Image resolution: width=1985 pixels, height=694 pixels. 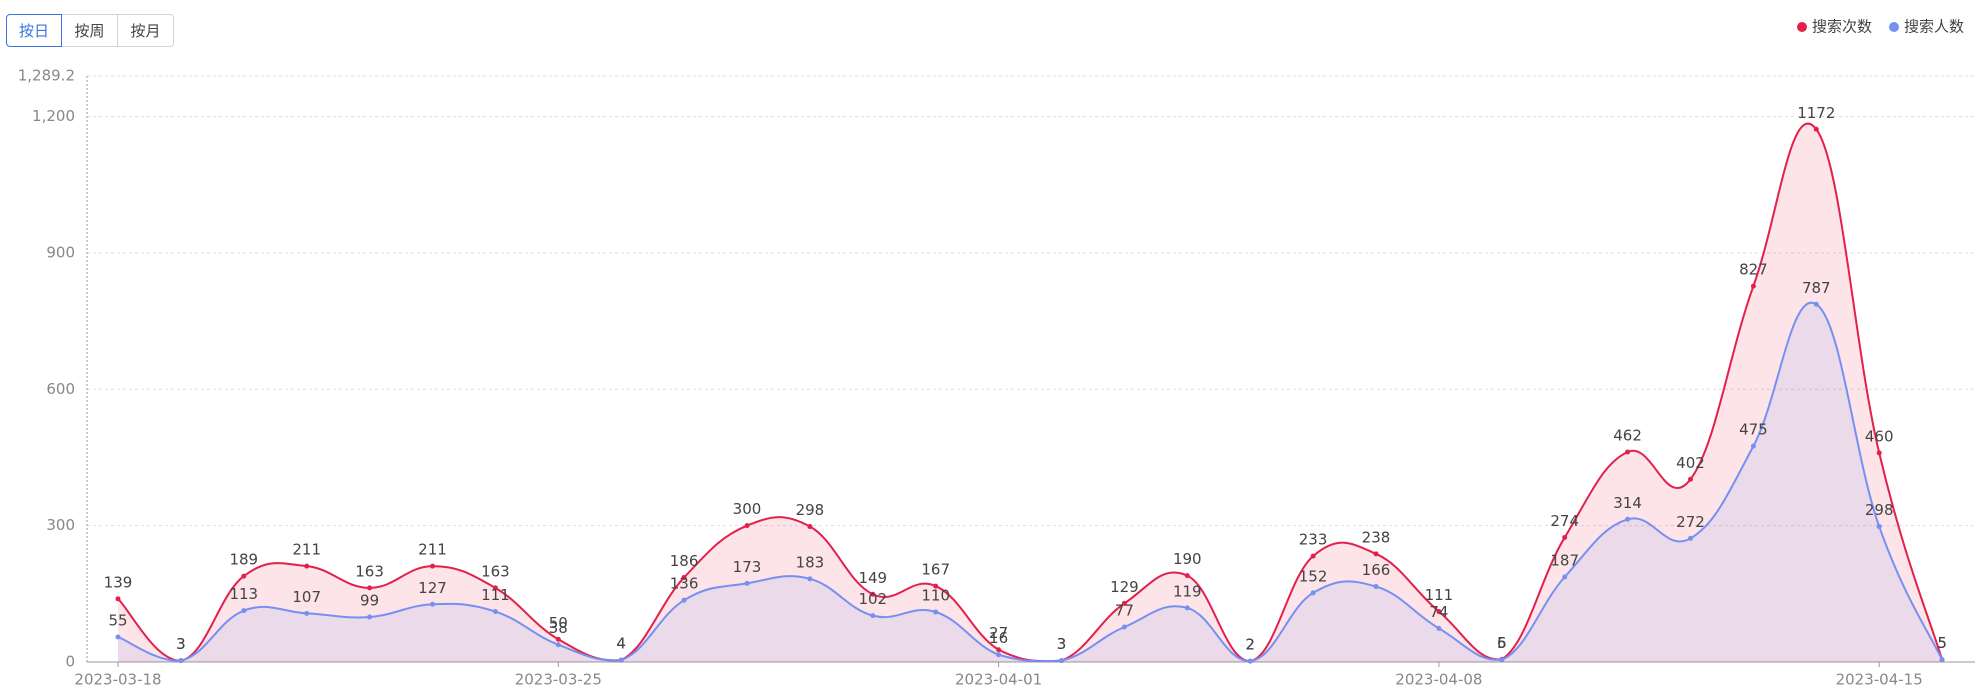 I want to click on data-label: 462, so click(x=1627, y=436).